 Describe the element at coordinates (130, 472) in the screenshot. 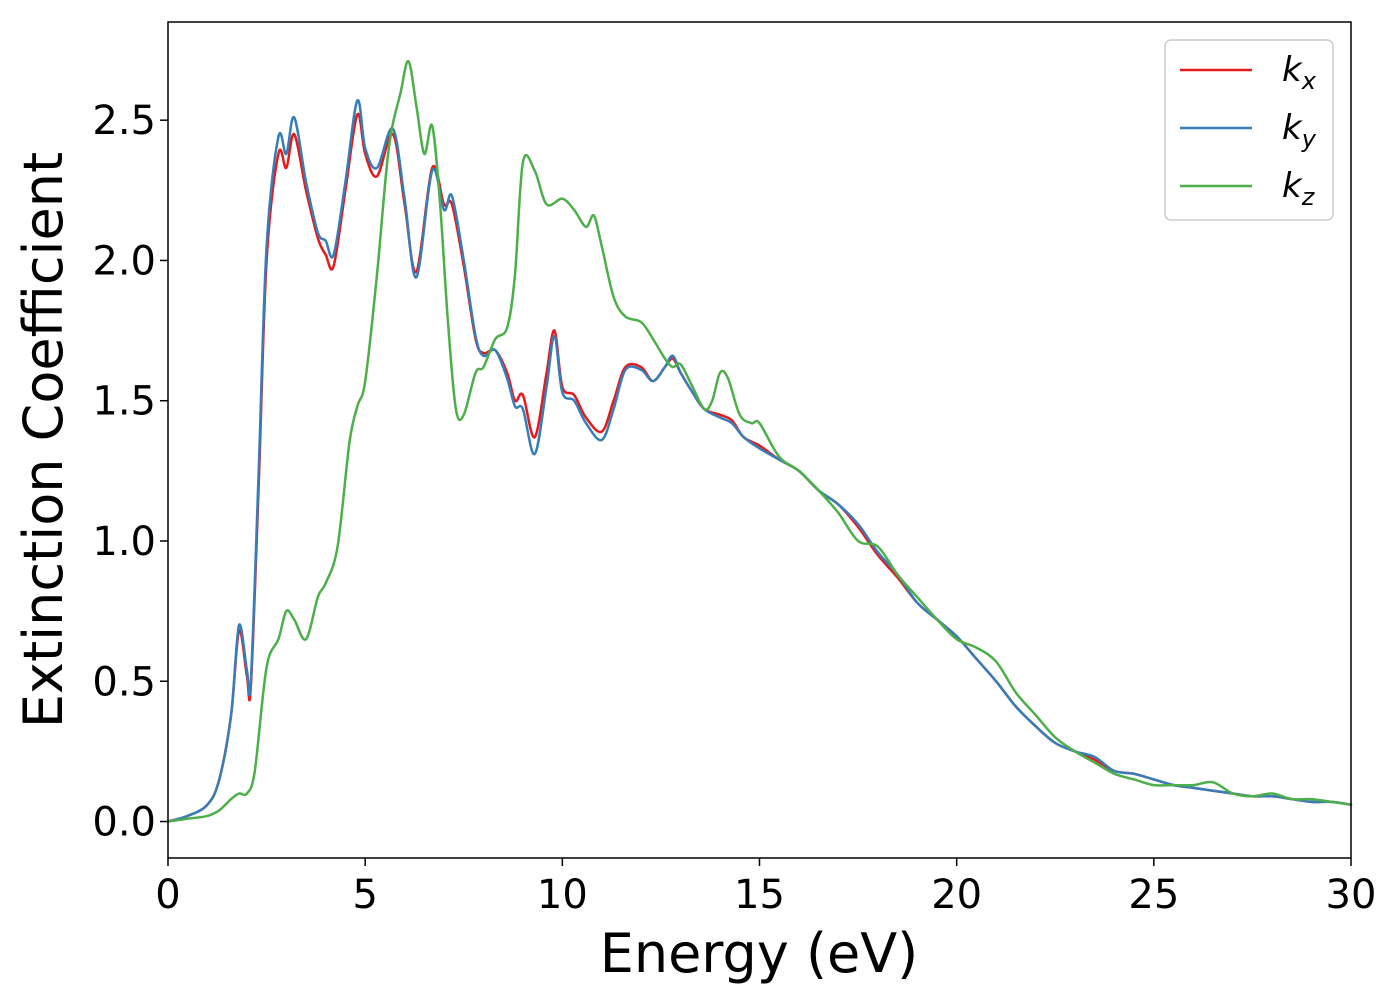

I see `y-axis-ticks: 0.0 0.5 1.0 1.5 2.0 2.5` at that location.